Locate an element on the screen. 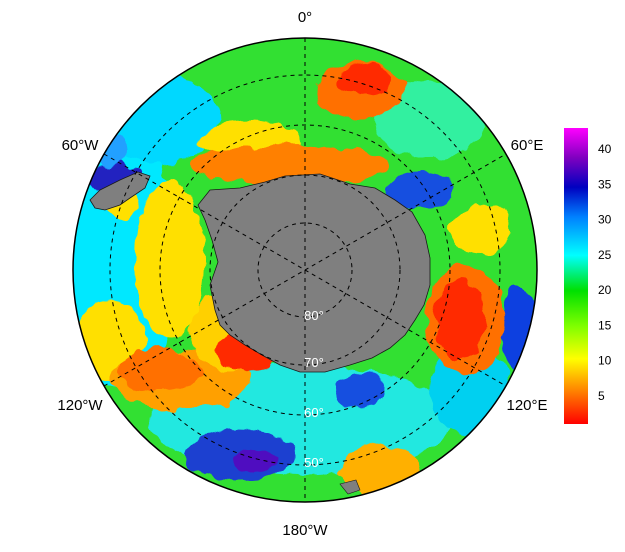  lon-label-120e: 120°E is located at coordinates (526, 405).